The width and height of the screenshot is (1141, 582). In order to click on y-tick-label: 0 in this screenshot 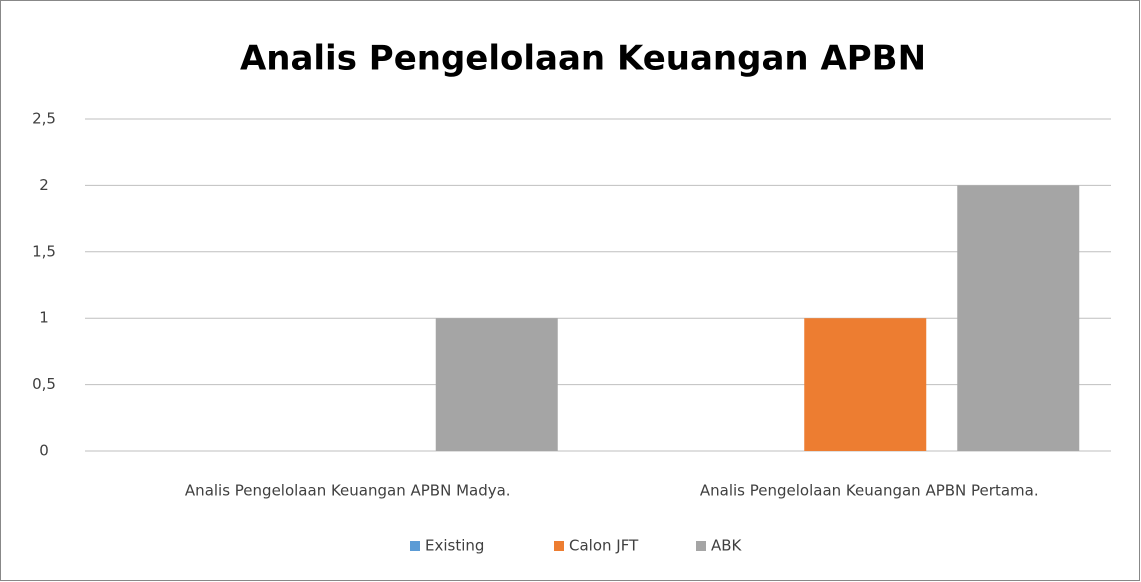, I will do `click(44, 451)`.